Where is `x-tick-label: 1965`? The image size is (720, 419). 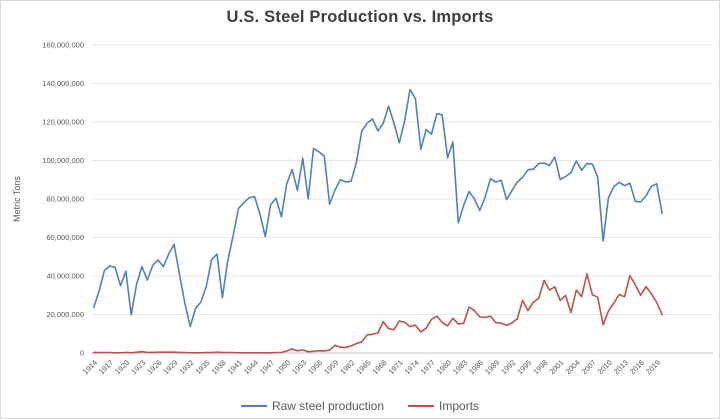
x-tick-label: 1965 is located at coordinates (363, 367).